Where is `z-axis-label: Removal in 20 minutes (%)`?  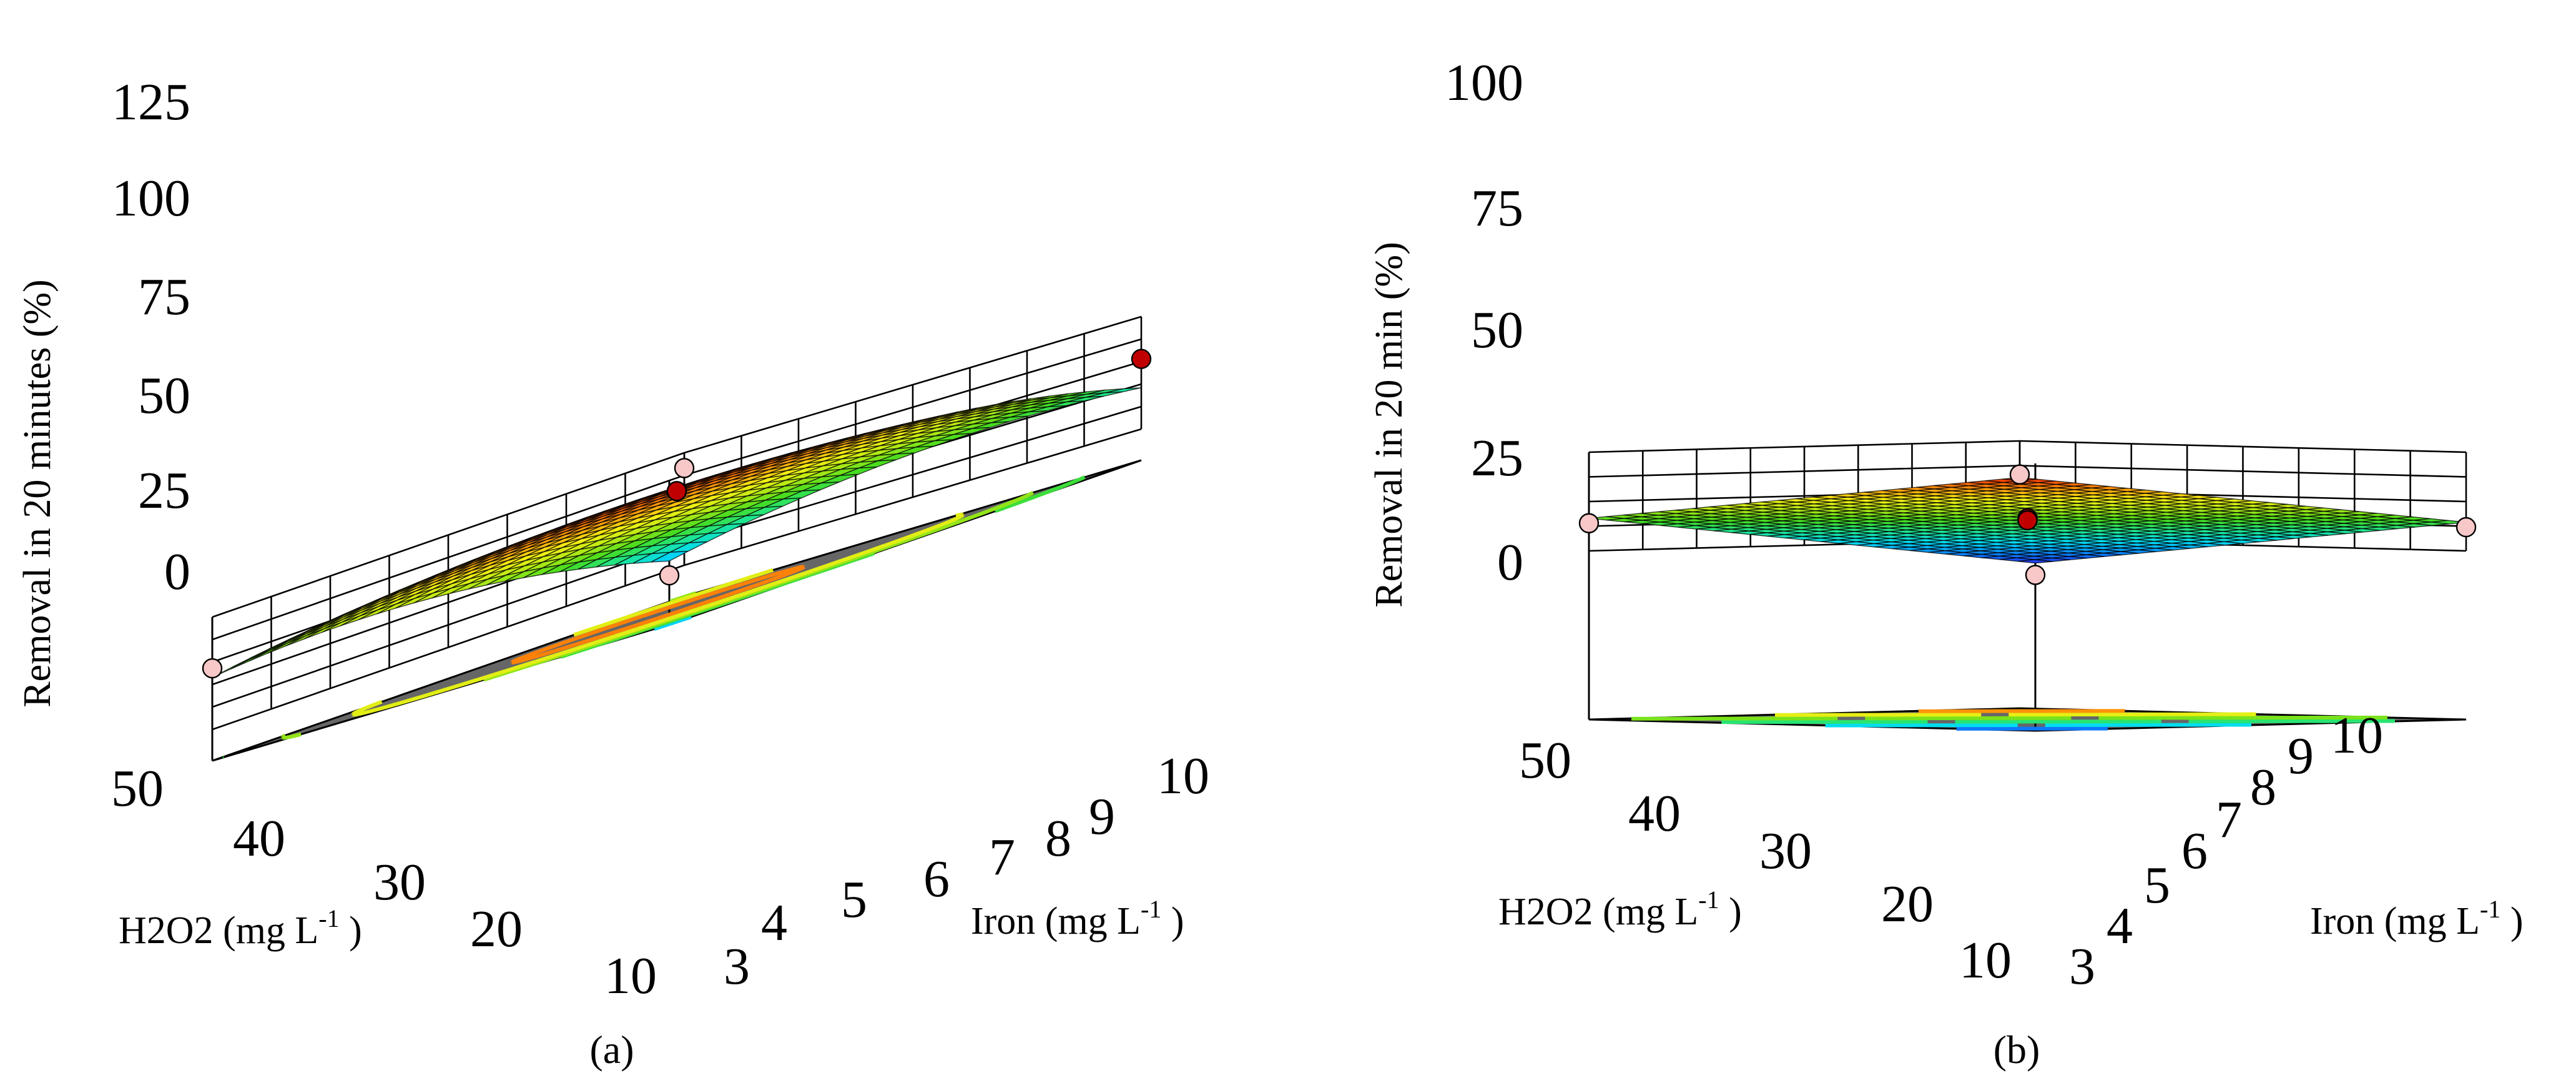 z-axis-label: Removal in 20 minutes (%) is located at coordinates (37, 493).